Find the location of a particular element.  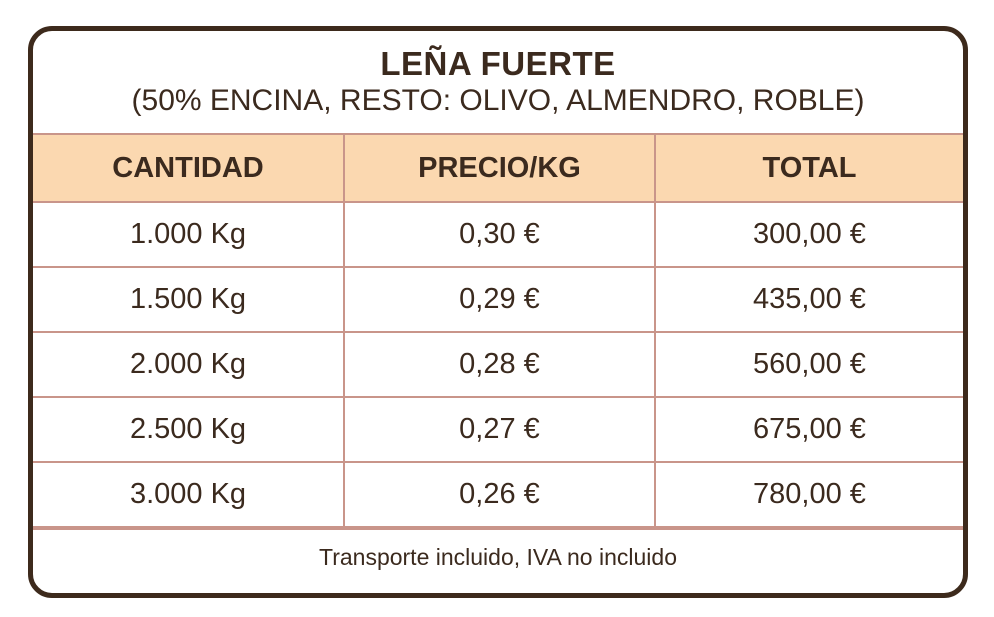

column-header-precio-kg: PRECIO/KG is located at coordinates (499, 168).